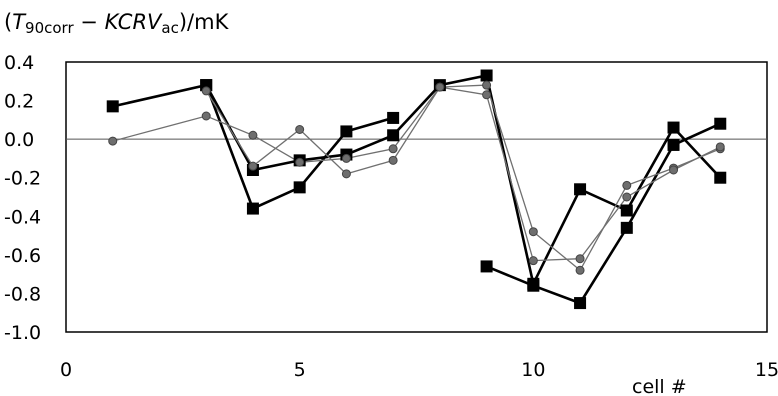 Image resolution: width=778 pixels, height=396 pixels. What do you see at coordinates (533, 370) in the screenshot?
I see `x-tick-label: 10` at bounding box center [533, 370].